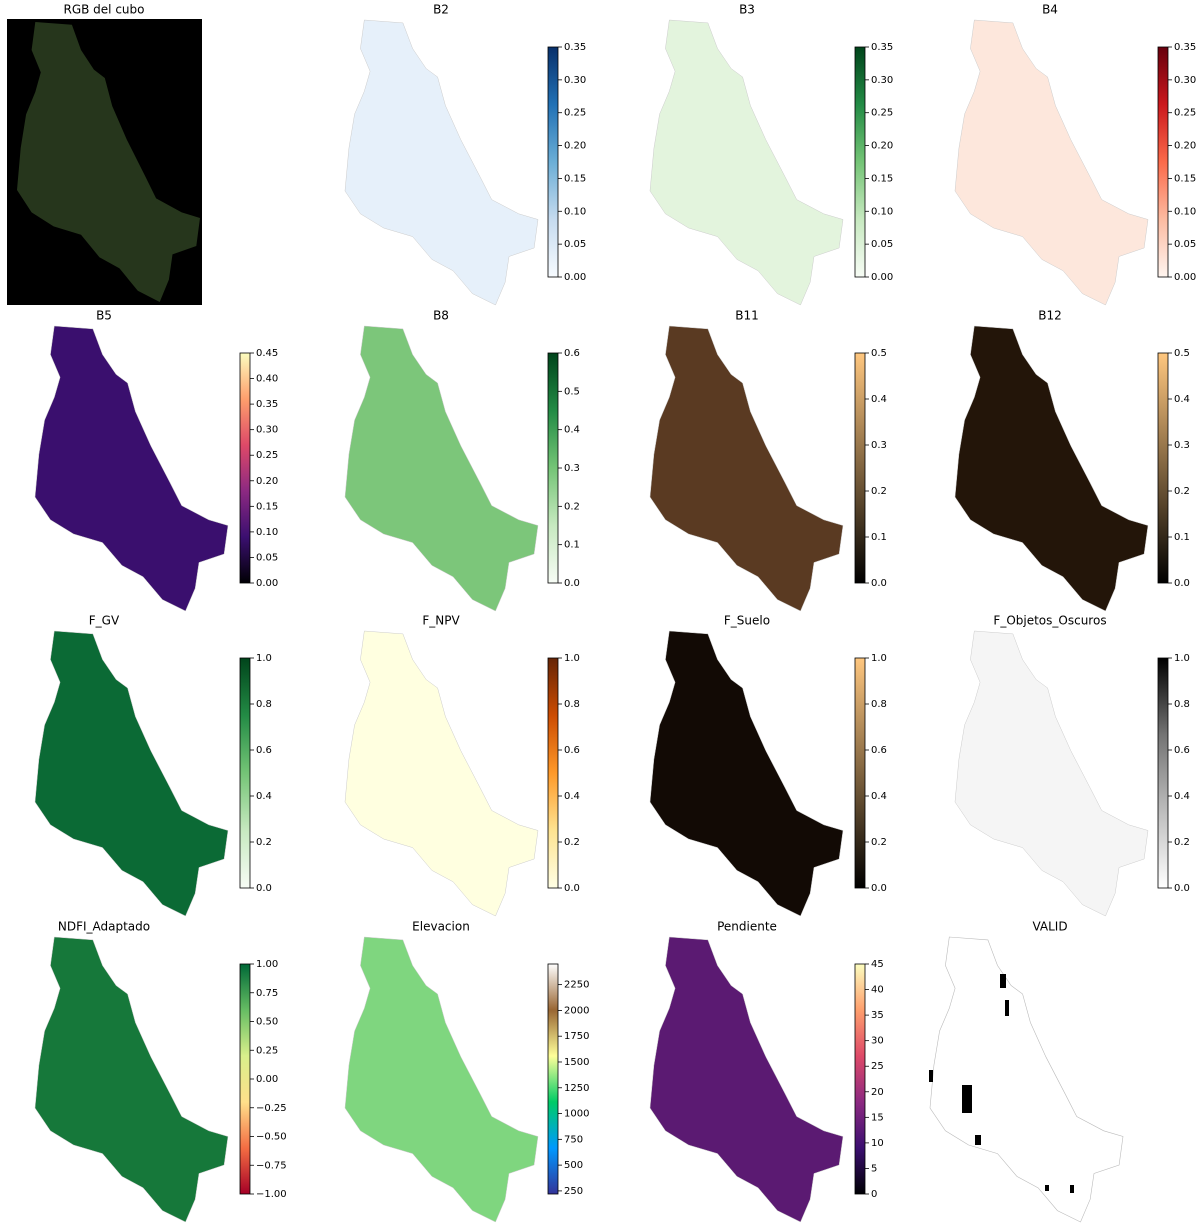  What do you see at coordinates (771, 154) in the screenshot?
I see `panel: B3 0.00 0.05 0.10 0.15 0.20 0.25 0.30 0.35` at bounding box center [771, 154].